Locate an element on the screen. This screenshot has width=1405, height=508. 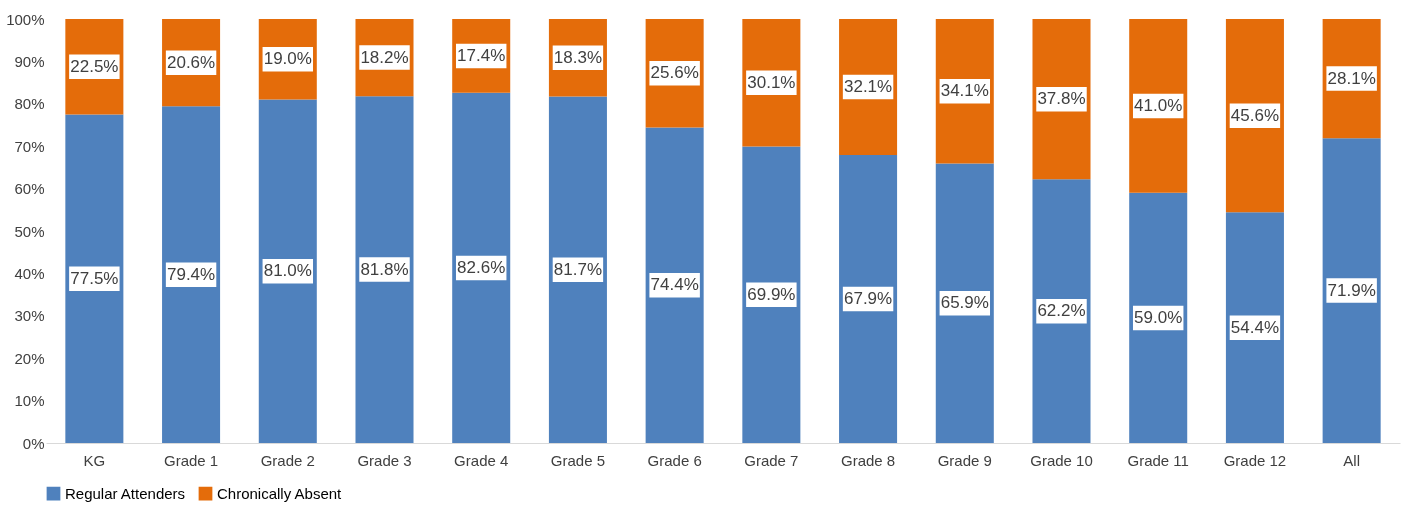
data-label: 45.6% is located at coordinates (1255, 115).